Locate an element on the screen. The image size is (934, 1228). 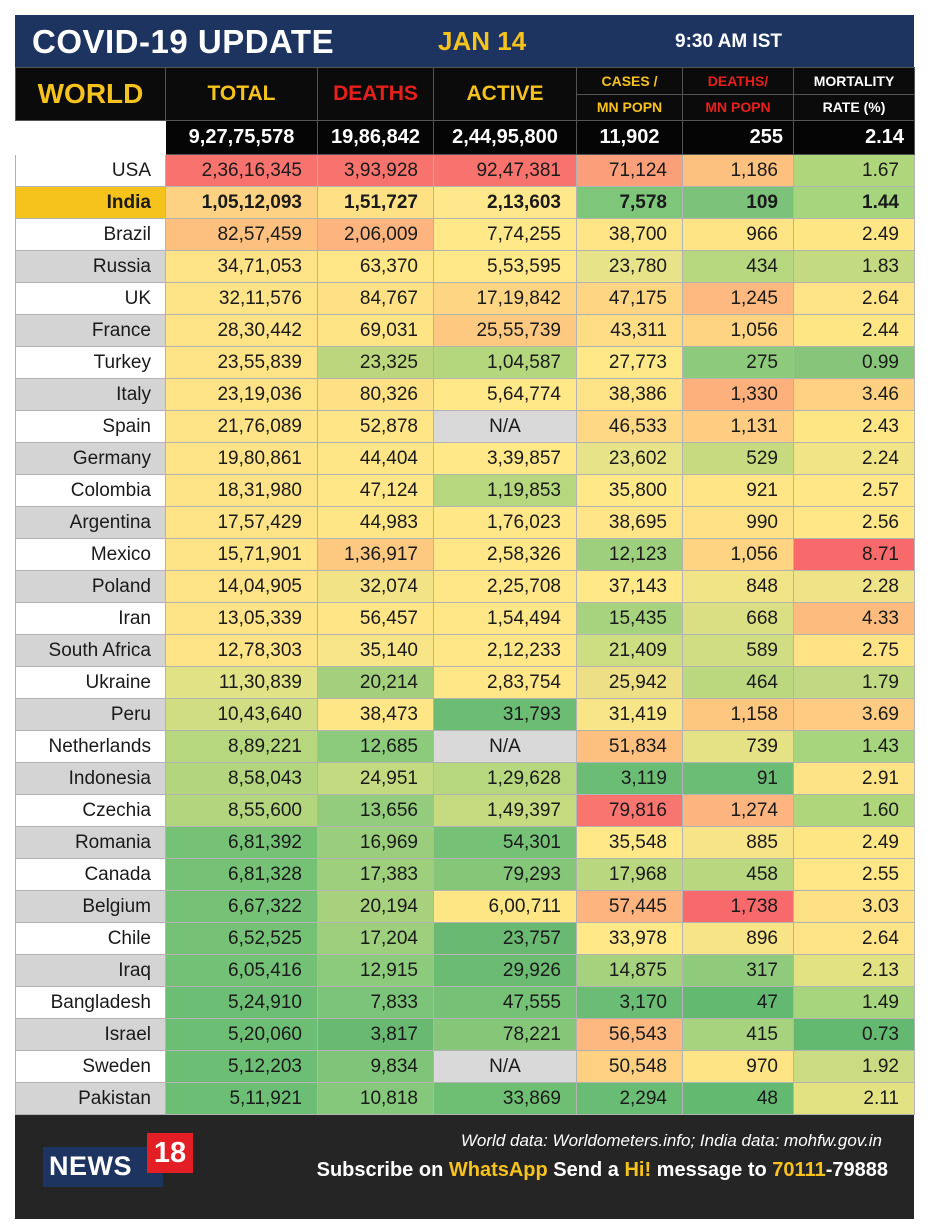
cell-active: 17,19,842 is located at coordinates (505, 298).